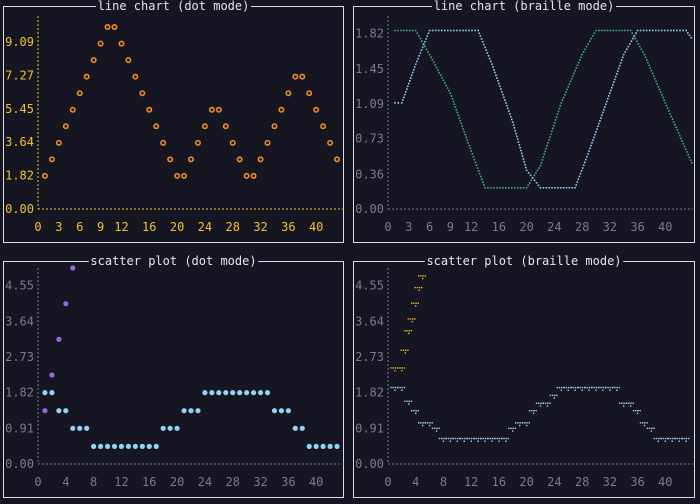 The height and width of the screenshot is (504, 700). What do you see at coordinates (543, 109) in the screenshot?
I see `series-blue` at bounding box center [543, 109].